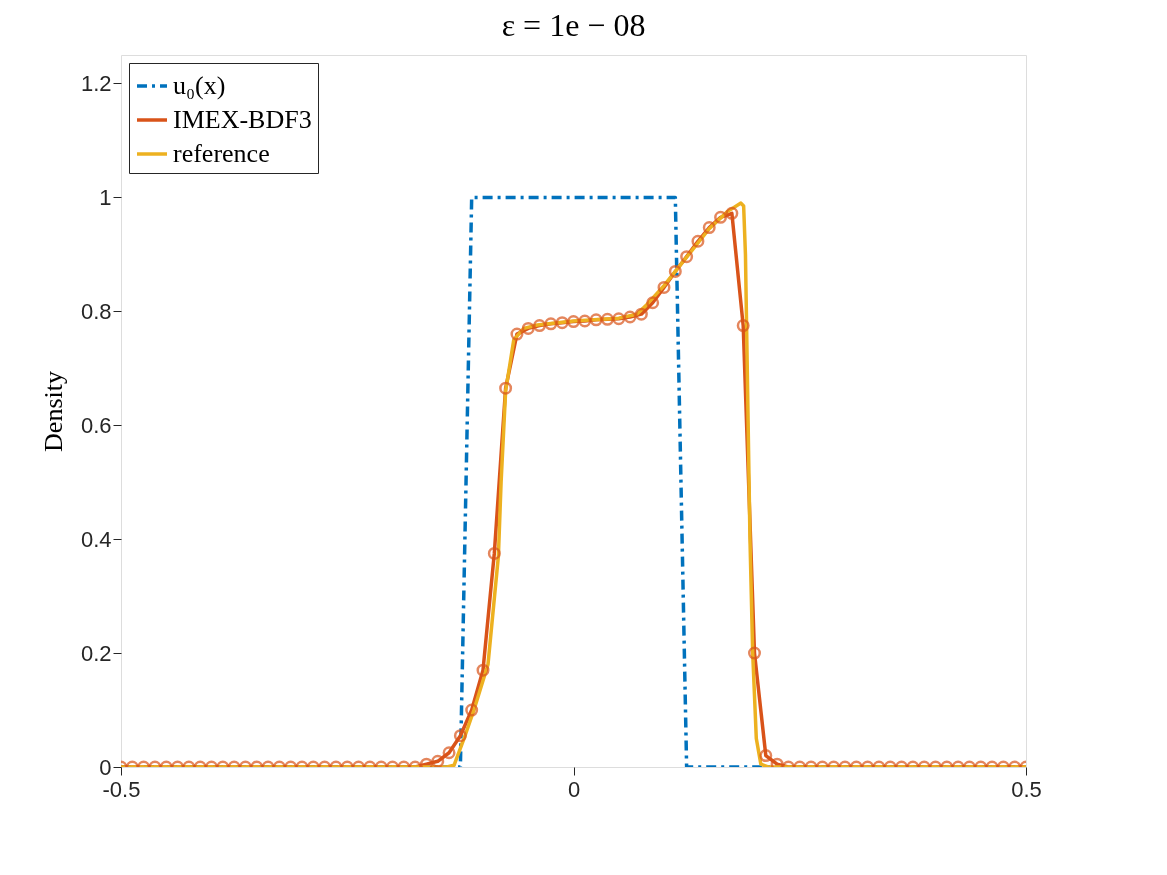  Describe the element at coordinates (221, 153) in the screenshot. I see `legend-label: reference` at that location.